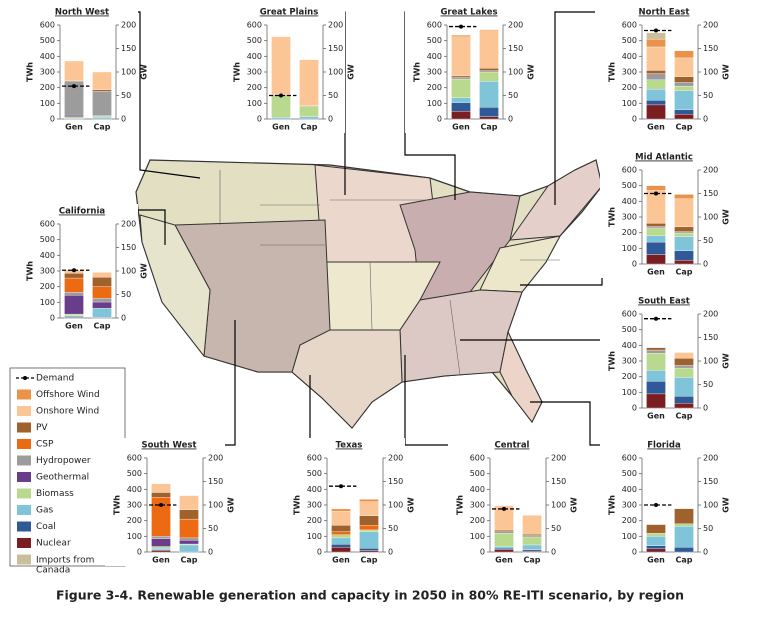  Describe the element at coordinates (664, 302) in the screenshot. I see `chart-title: South East` at that location.